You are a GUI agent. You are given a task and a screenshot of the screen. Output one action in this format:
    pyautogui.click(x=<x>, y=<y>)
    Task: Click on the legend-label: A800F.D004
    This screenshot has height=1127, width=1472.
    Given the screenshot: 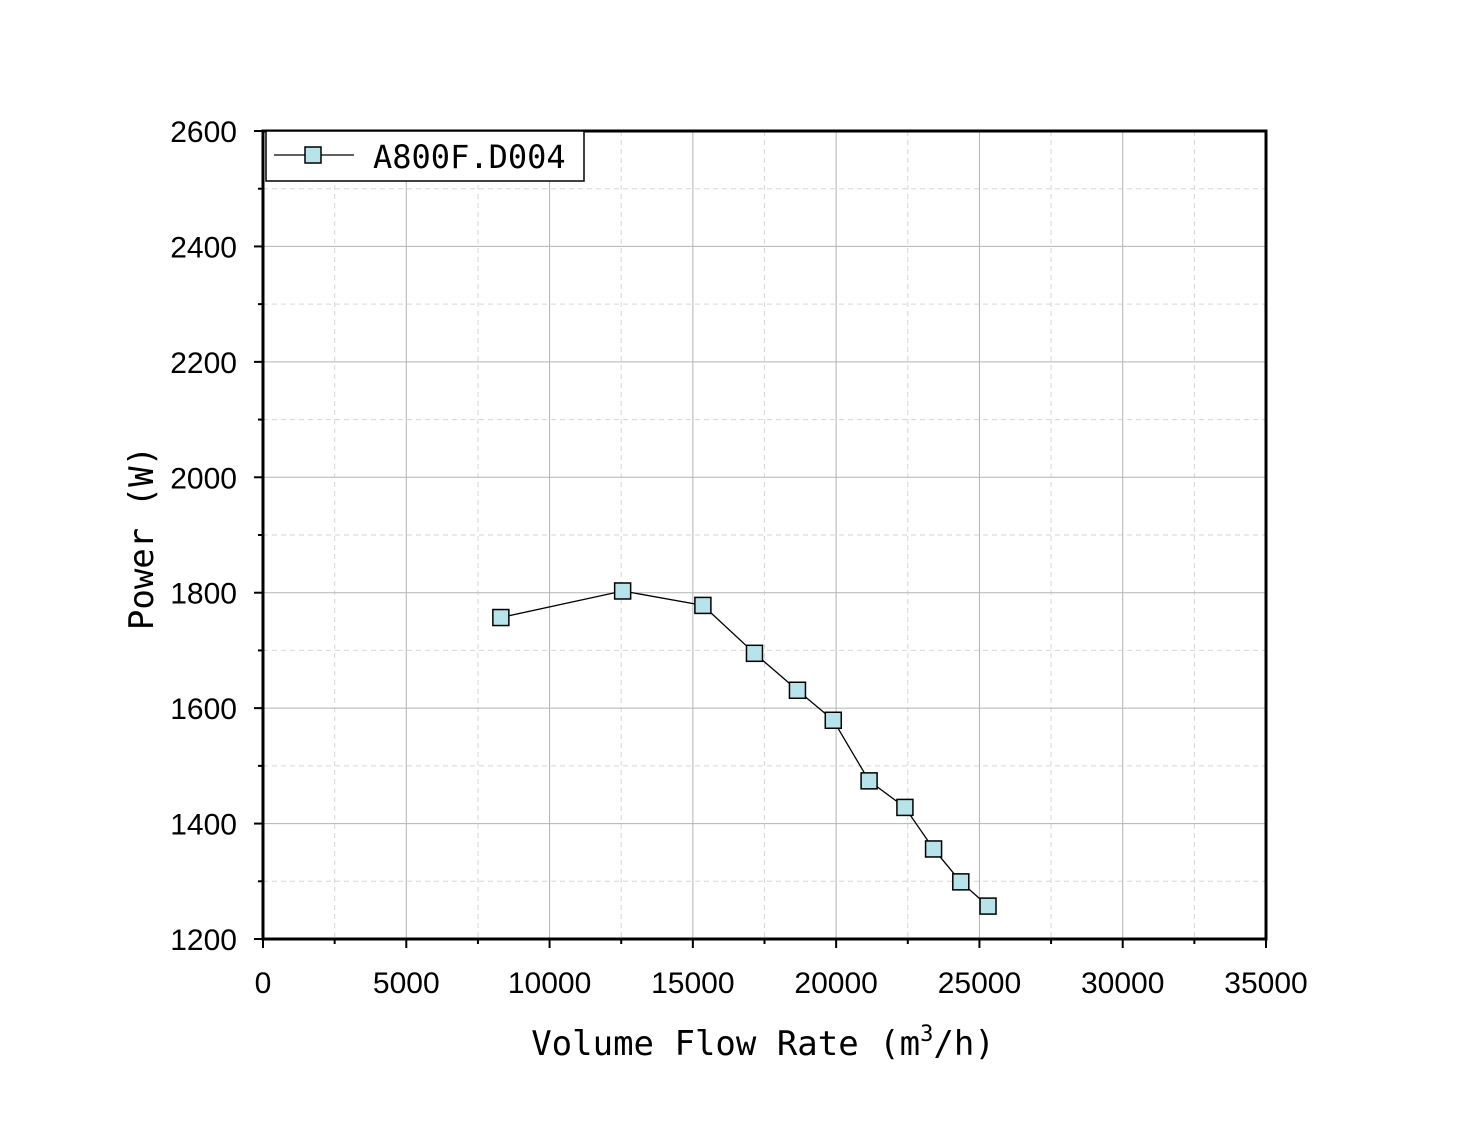 What is the action you would take?
    pyautogui.click(x=469, y=157)
    